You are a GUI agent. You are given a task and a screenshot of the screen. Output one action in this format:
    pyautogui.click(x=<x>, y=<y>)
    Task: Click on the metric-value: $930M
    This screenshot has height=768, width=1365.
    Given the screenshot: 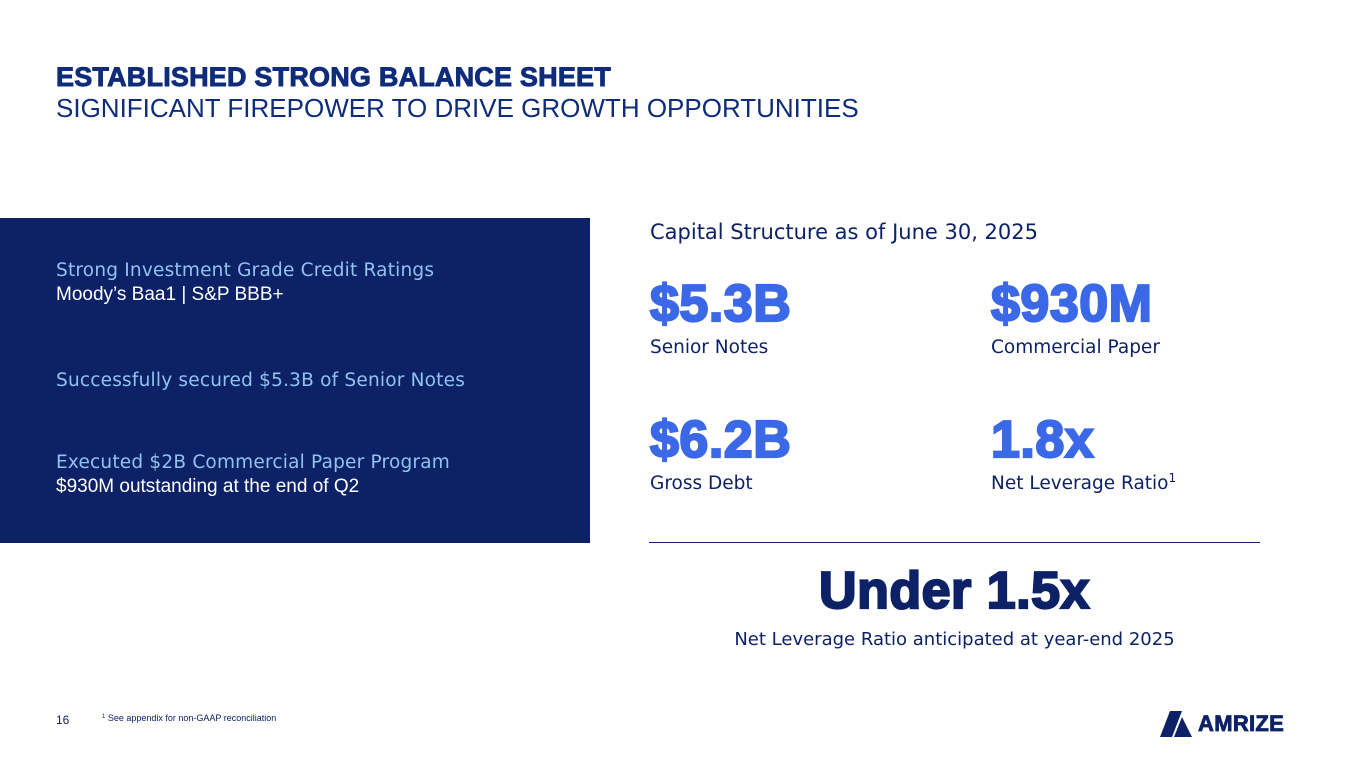 What is the action you would take?
    pyautogui.click(x=1071, y=304)
    